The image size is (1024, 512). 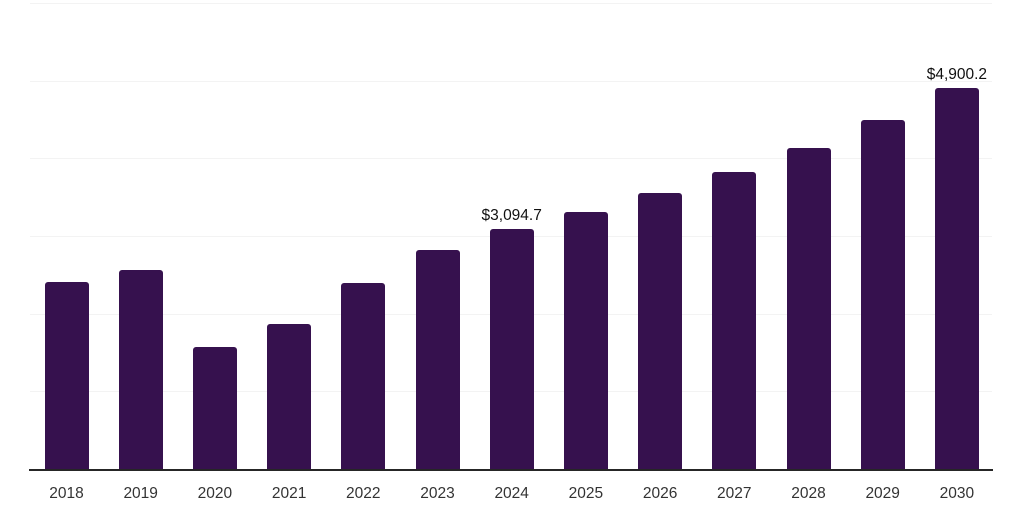 I want to click on x-tick-label: 2025, so click(x=586, y=493).